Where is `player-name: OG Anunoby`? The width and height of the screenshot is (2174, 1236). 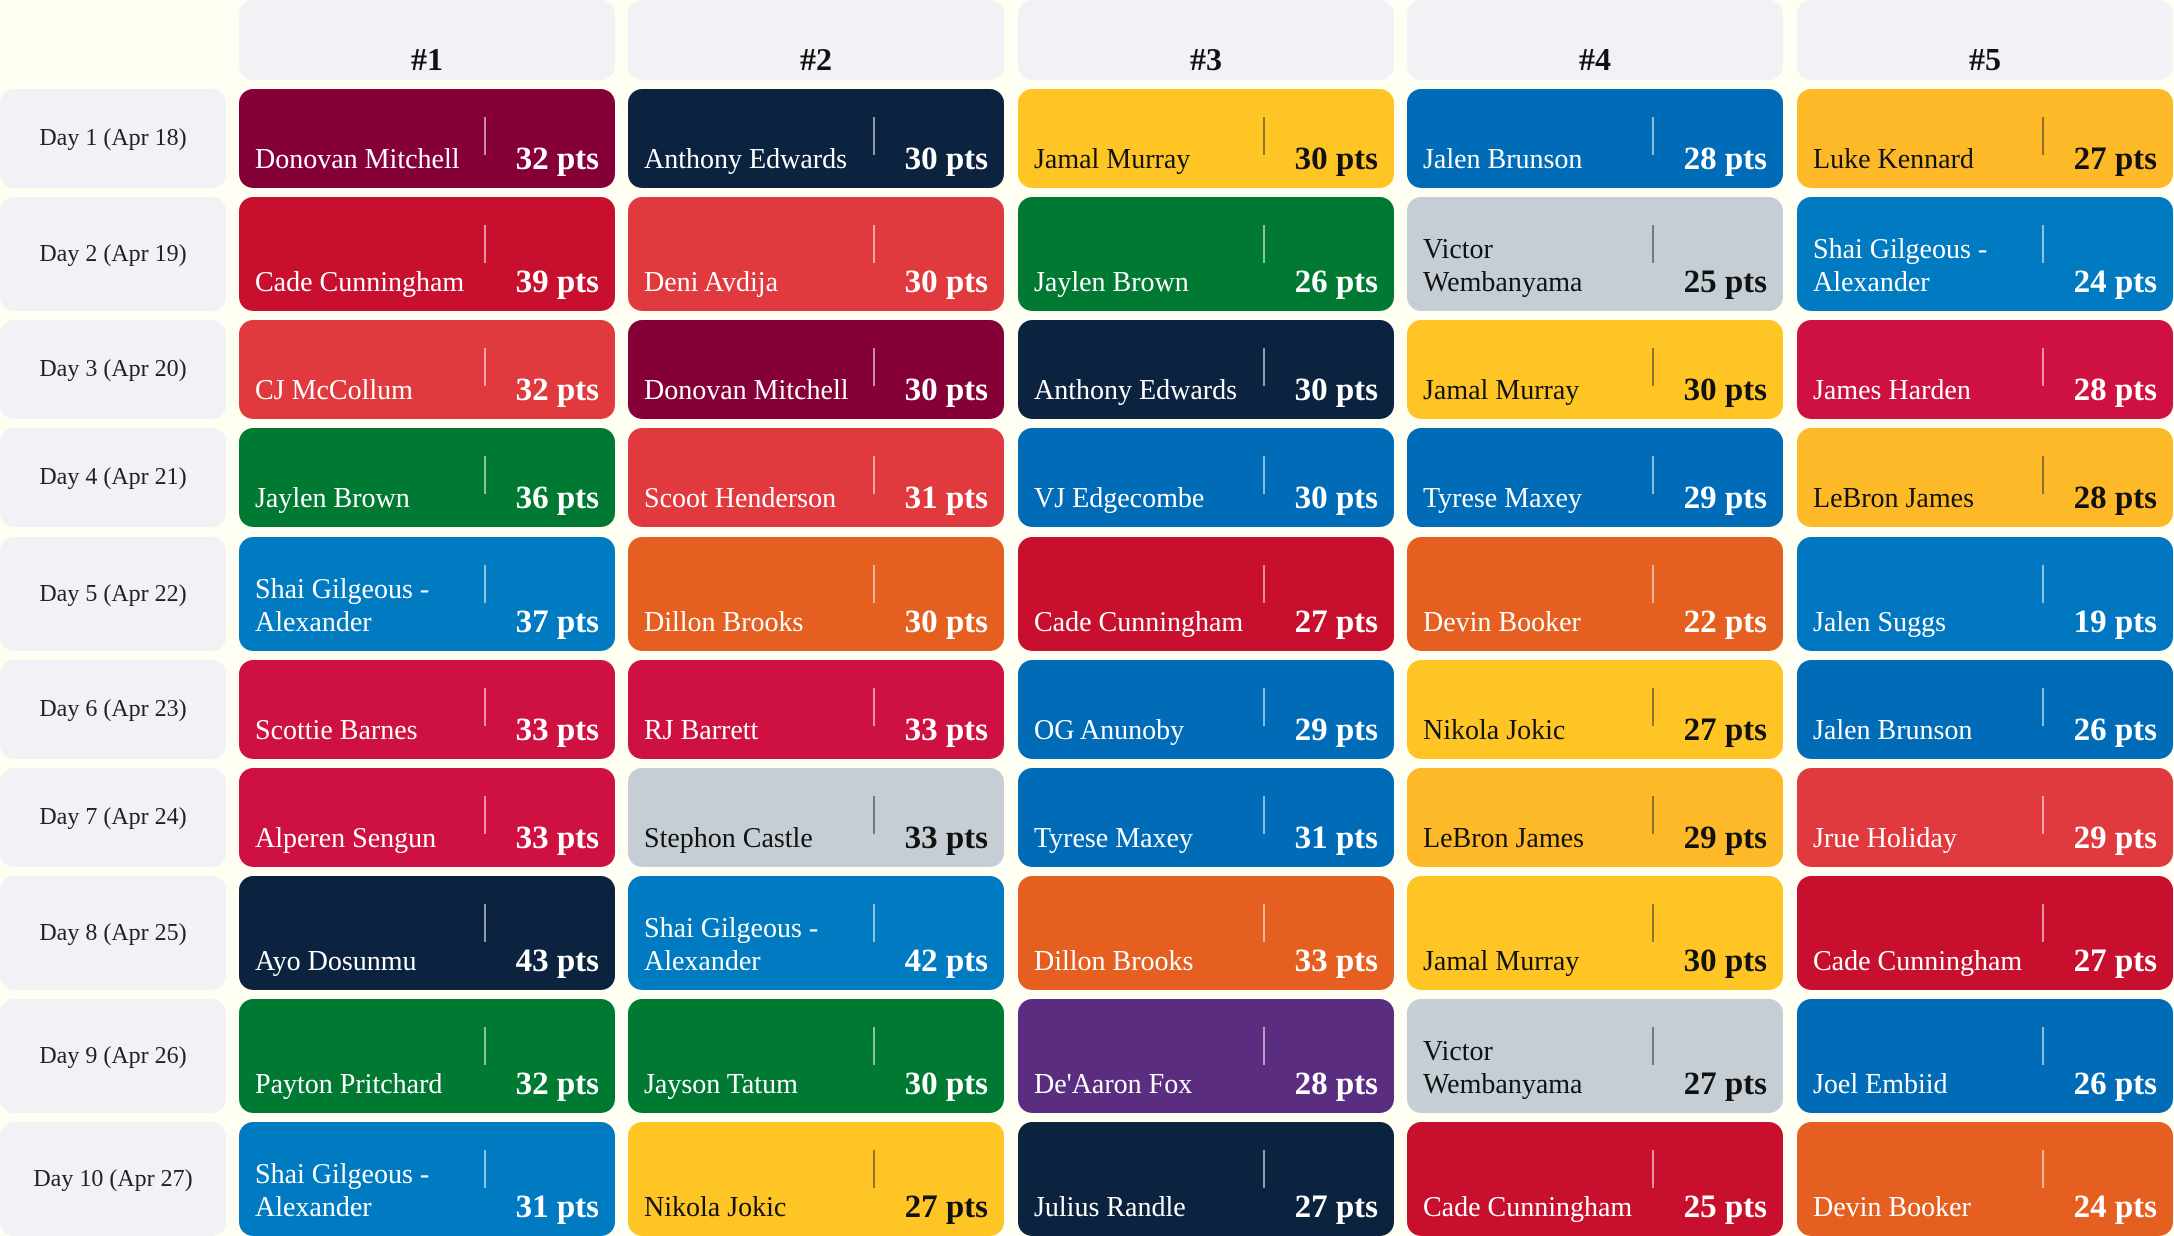
player-name: OG Anunoby is located at coordinates (1109, 730).